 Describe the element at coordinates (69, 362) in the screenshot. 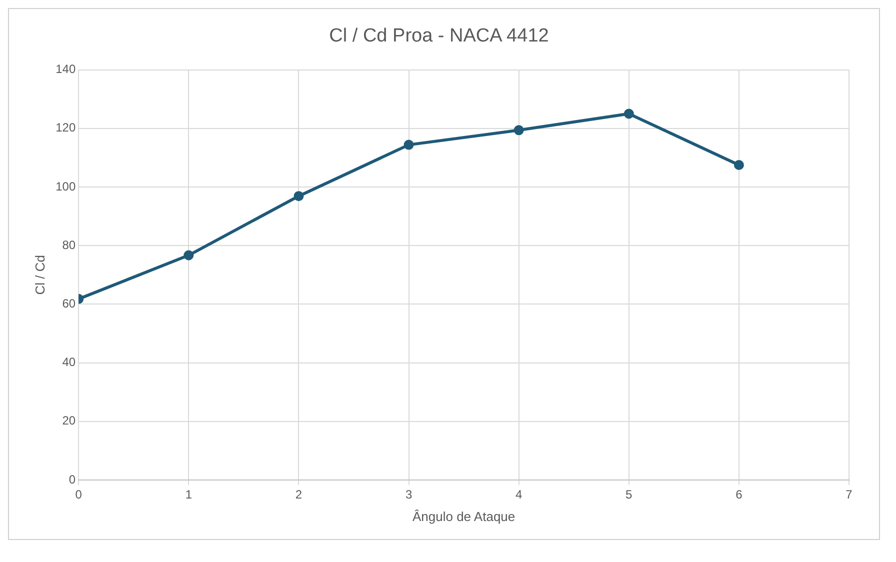

I see `y-tick-label: 40` at that location.